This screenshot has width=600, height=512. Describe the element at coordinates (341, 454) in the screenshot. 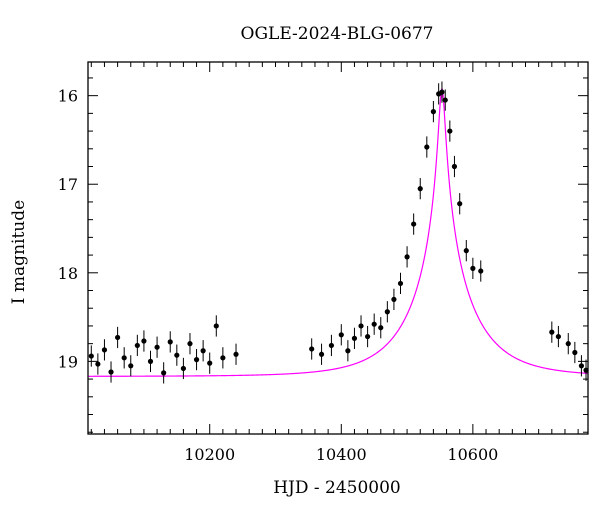

I see `x-tick-label: 10400` at that location.